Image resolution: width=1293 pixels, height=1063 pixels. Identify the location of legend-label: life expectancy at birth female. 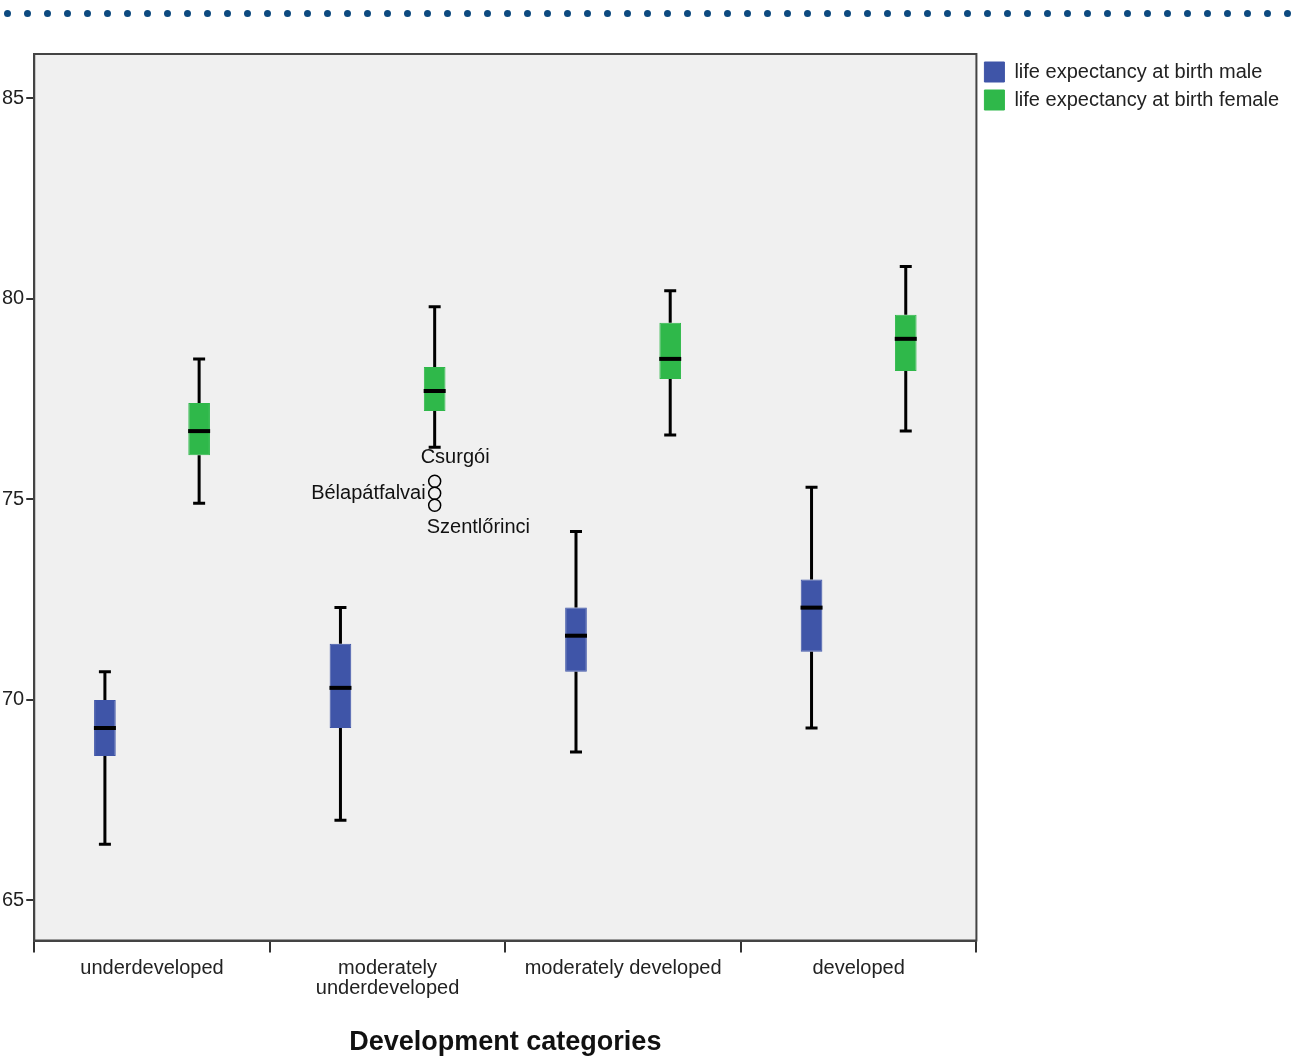
(1147, 98).